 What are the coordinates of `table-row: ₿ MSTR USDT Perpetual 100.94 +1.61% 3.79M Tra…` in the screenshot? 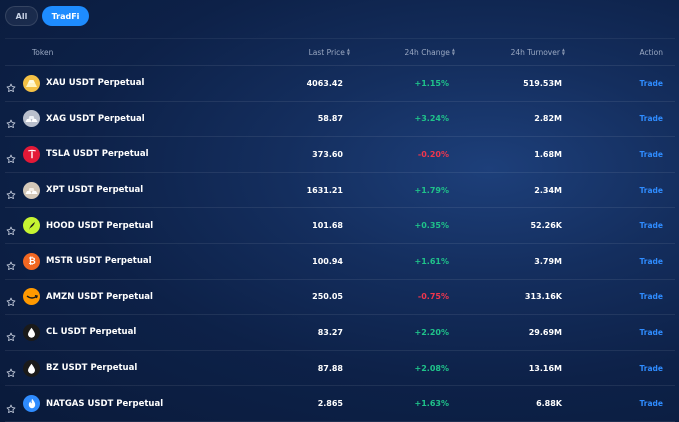 It's located at (340, 262).